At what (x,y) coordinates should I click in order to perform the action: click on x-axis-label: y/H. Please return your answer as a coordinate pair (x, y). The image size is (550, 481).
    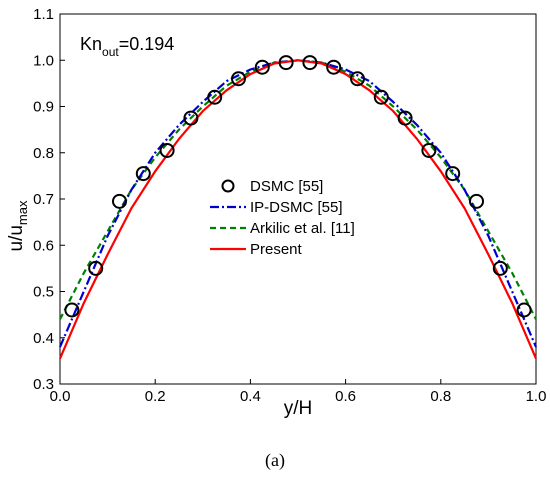
    Looking at the image, I should click on (298, 408).